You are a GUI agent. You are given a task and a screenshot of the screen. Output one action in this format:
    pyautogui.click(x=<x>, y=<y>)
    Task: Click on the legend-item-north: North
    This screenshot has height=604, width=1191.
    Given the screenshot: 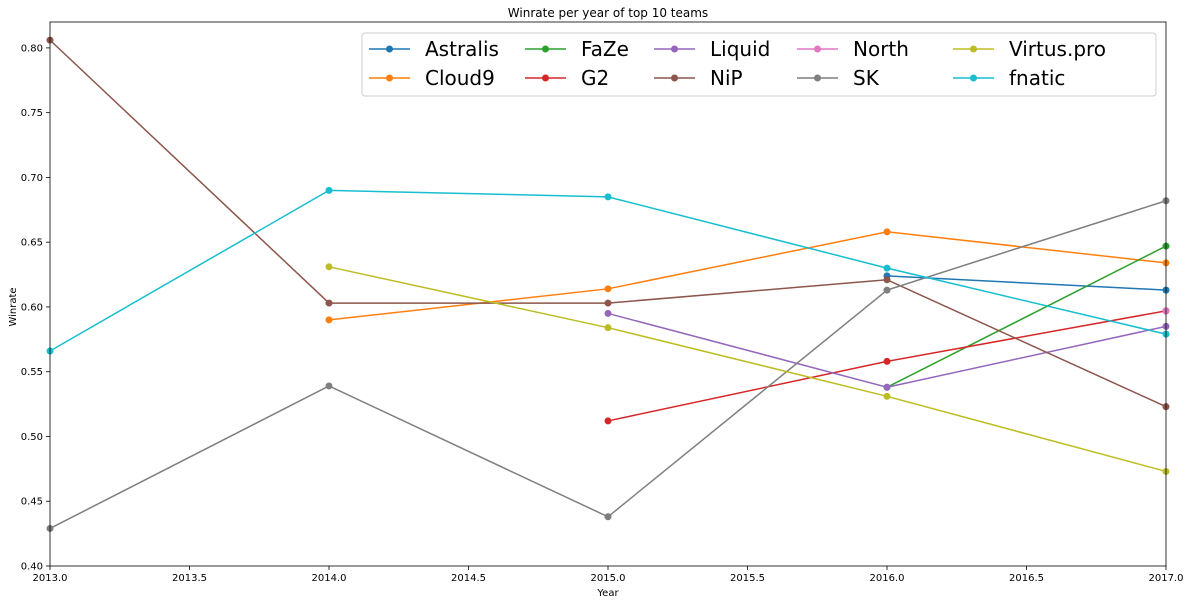 What is the action you would take?
    pyautogui.click(x=853, y=49)
    